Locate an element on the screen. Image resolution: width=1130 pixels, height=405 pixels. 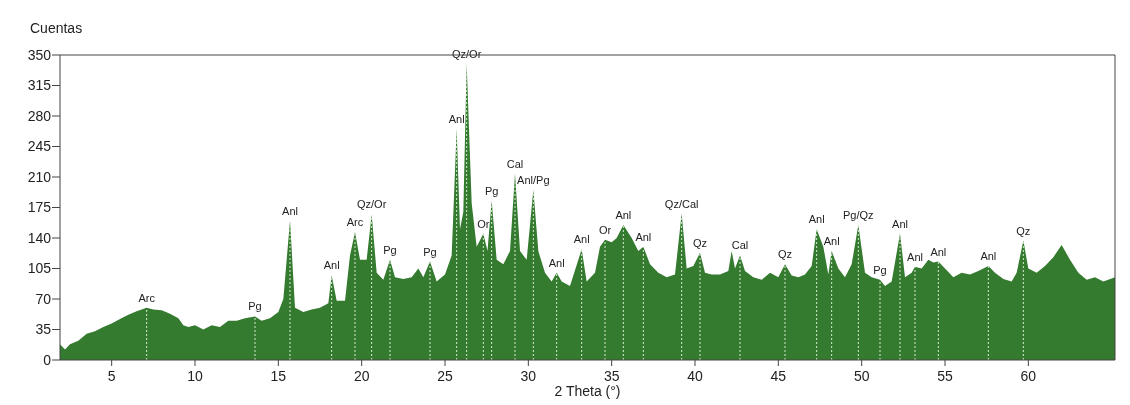
x-tick-label: 40 is located at coordinates (695, 376).